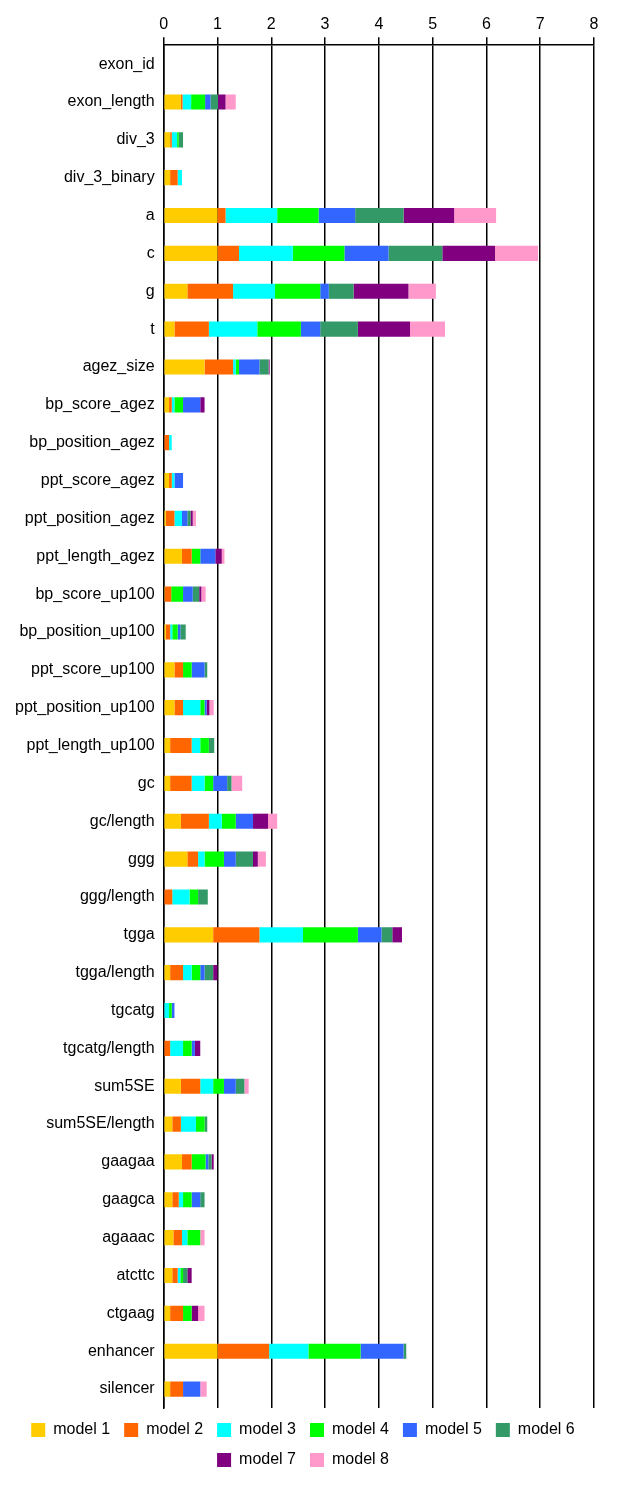 Image resolution: width=625 pixels, height=1505 pixels. I want to click on x-tick-label: 8, so click(594, 24).